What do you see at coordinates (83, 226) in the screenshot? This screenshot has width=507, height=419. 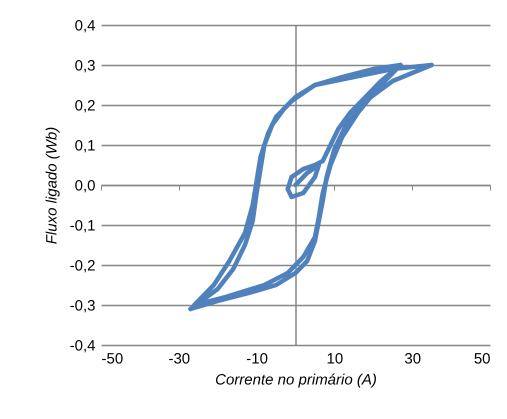 I see `y-tick-label: -0,1` at bounding box center [83, 226].